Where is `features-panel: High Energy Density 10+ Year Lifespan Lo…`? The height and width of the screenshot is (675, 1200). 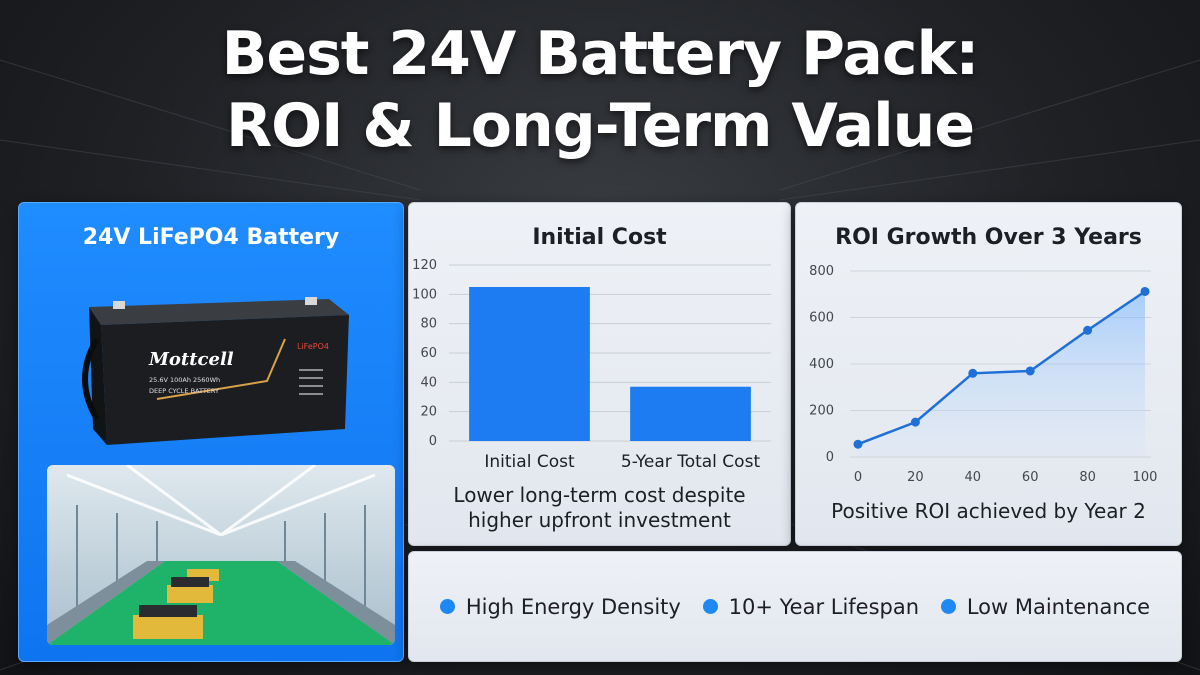 features-panel: High Energy Density 10+ Year Lifespan Lo… is located at coordinates (795, 606).